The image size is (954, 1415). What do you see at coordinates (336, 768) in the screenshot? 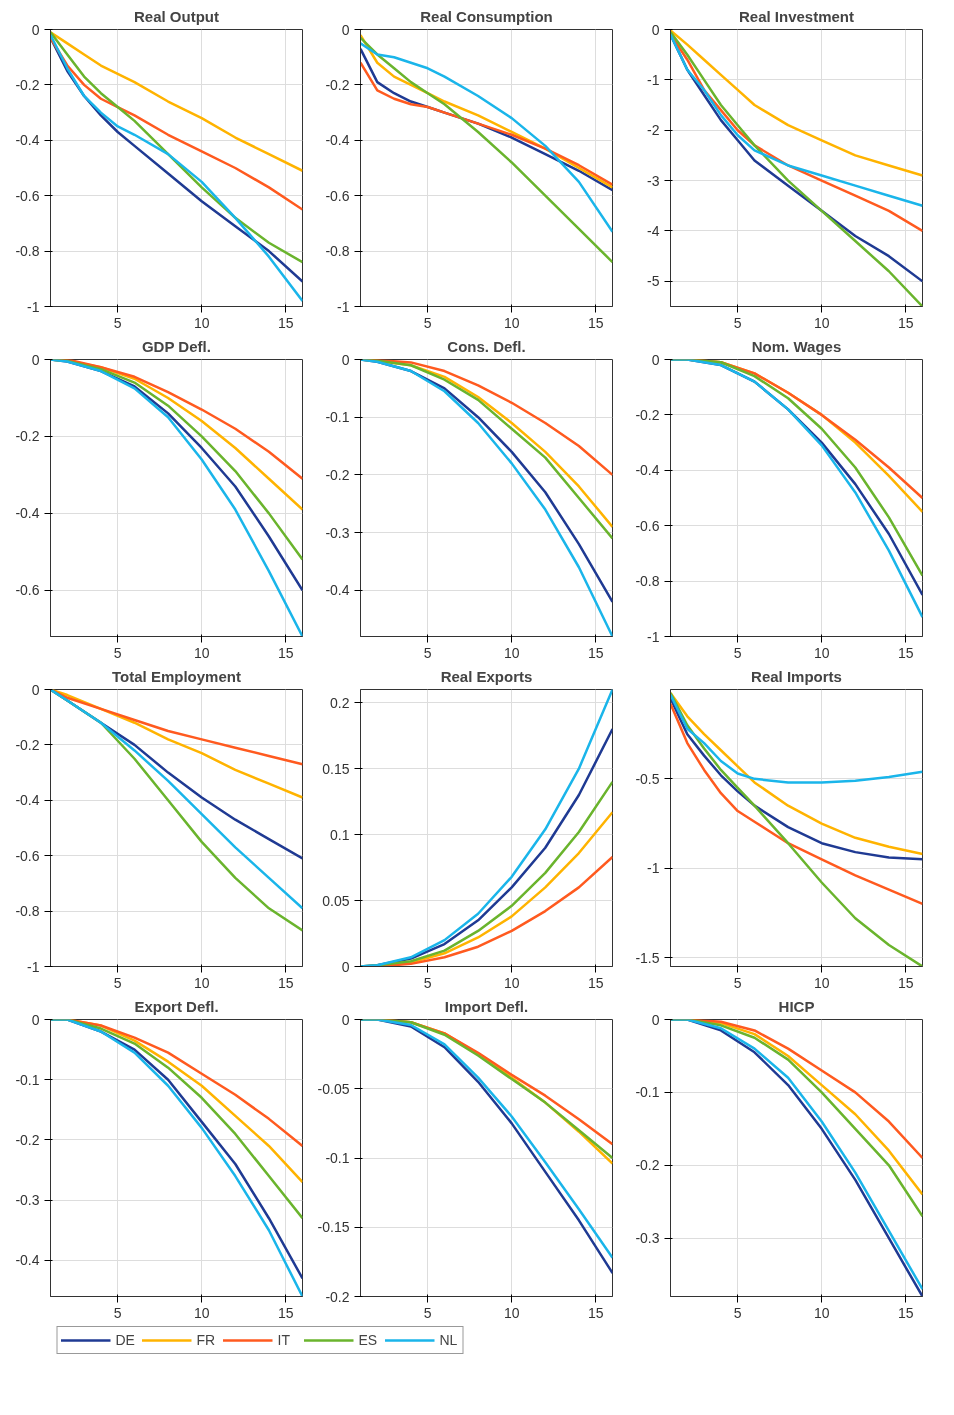
I see `y-tick-label: 0.15` at bounding box center [336, 768].